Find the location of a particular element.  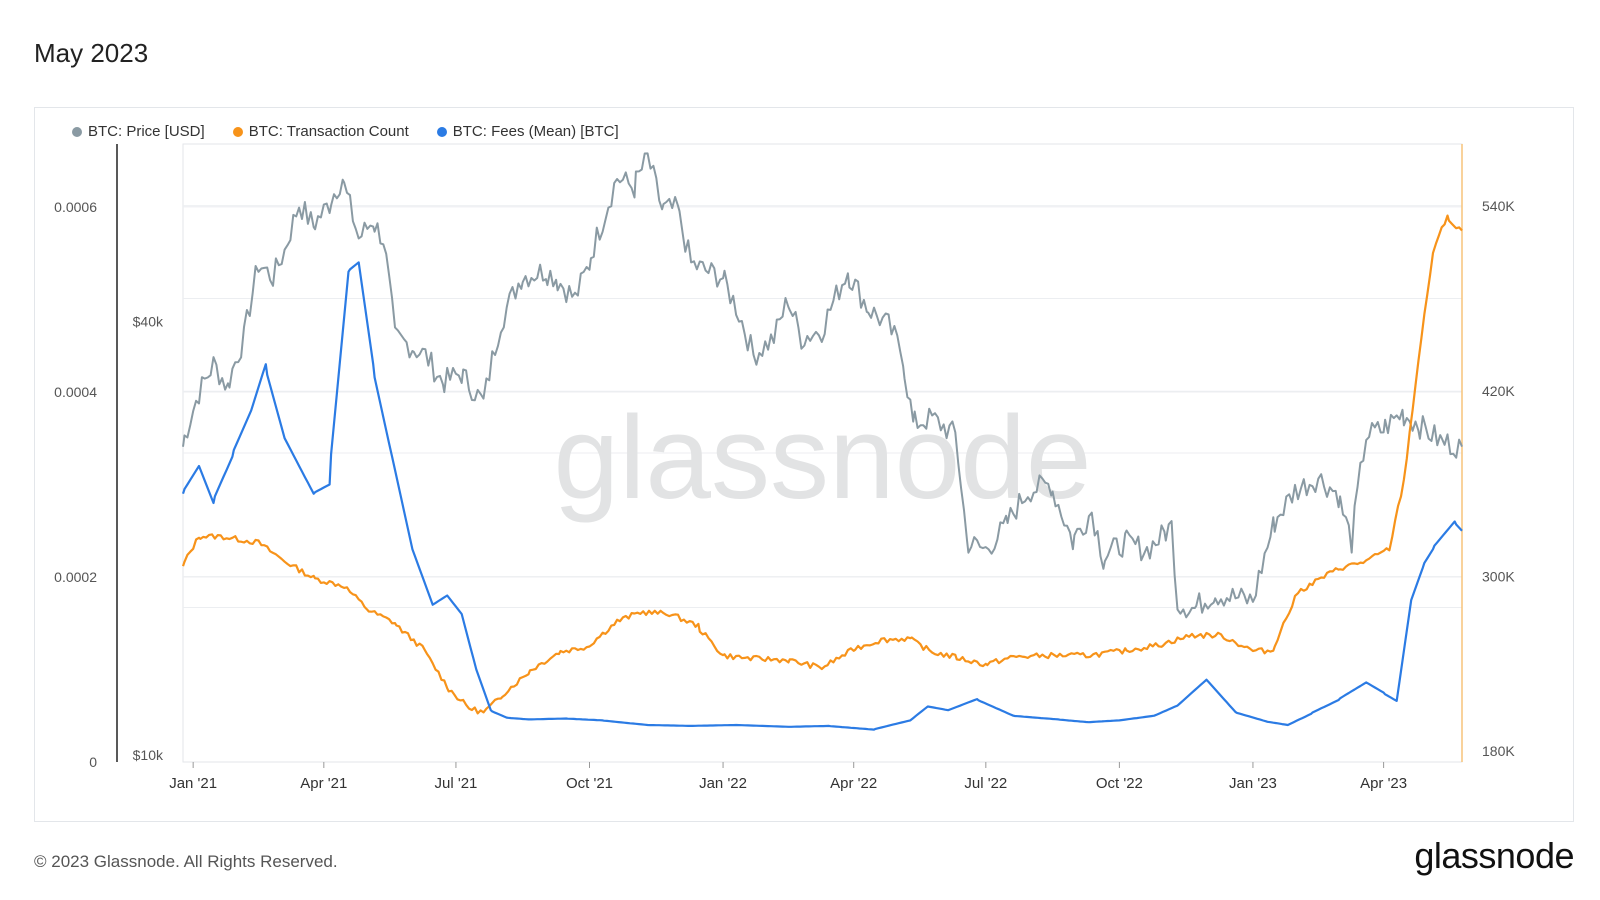

x-tick-label-6: Jul '22 is located at coordinates (985, 783).